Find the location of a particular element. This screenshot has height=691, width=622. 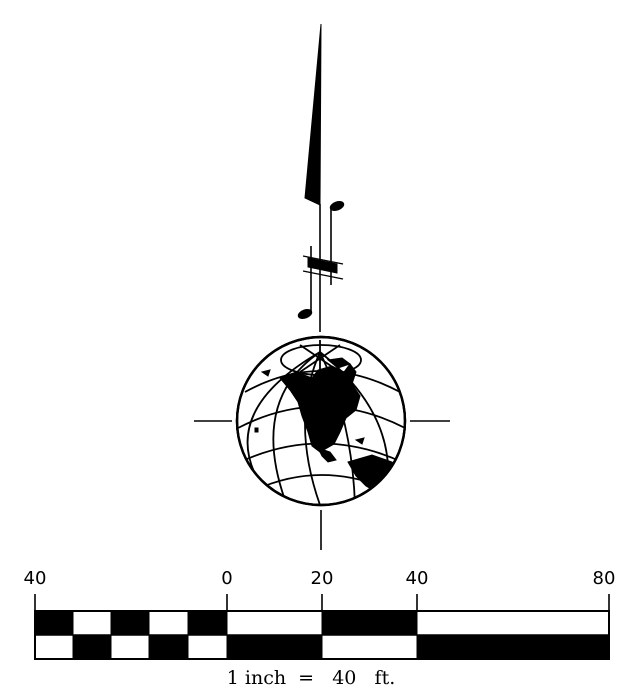

scale-tick-label: 20 is located at coordinates (322, 578).